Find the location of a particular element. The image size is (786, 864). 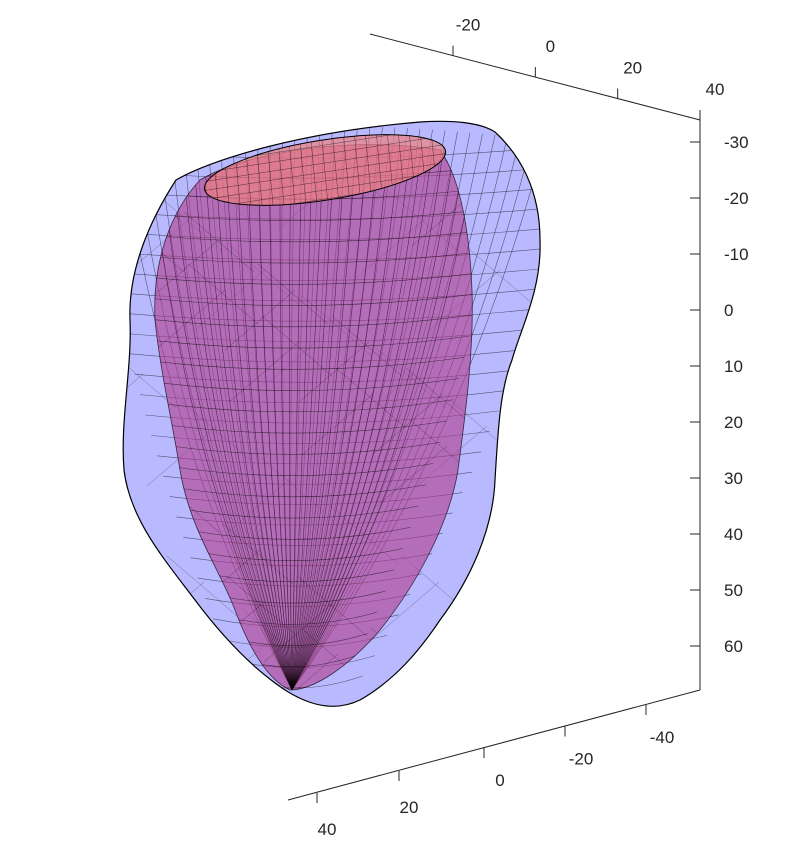

bottom-left-axis-tick-label: 40 is located at coordinates (327, 829).